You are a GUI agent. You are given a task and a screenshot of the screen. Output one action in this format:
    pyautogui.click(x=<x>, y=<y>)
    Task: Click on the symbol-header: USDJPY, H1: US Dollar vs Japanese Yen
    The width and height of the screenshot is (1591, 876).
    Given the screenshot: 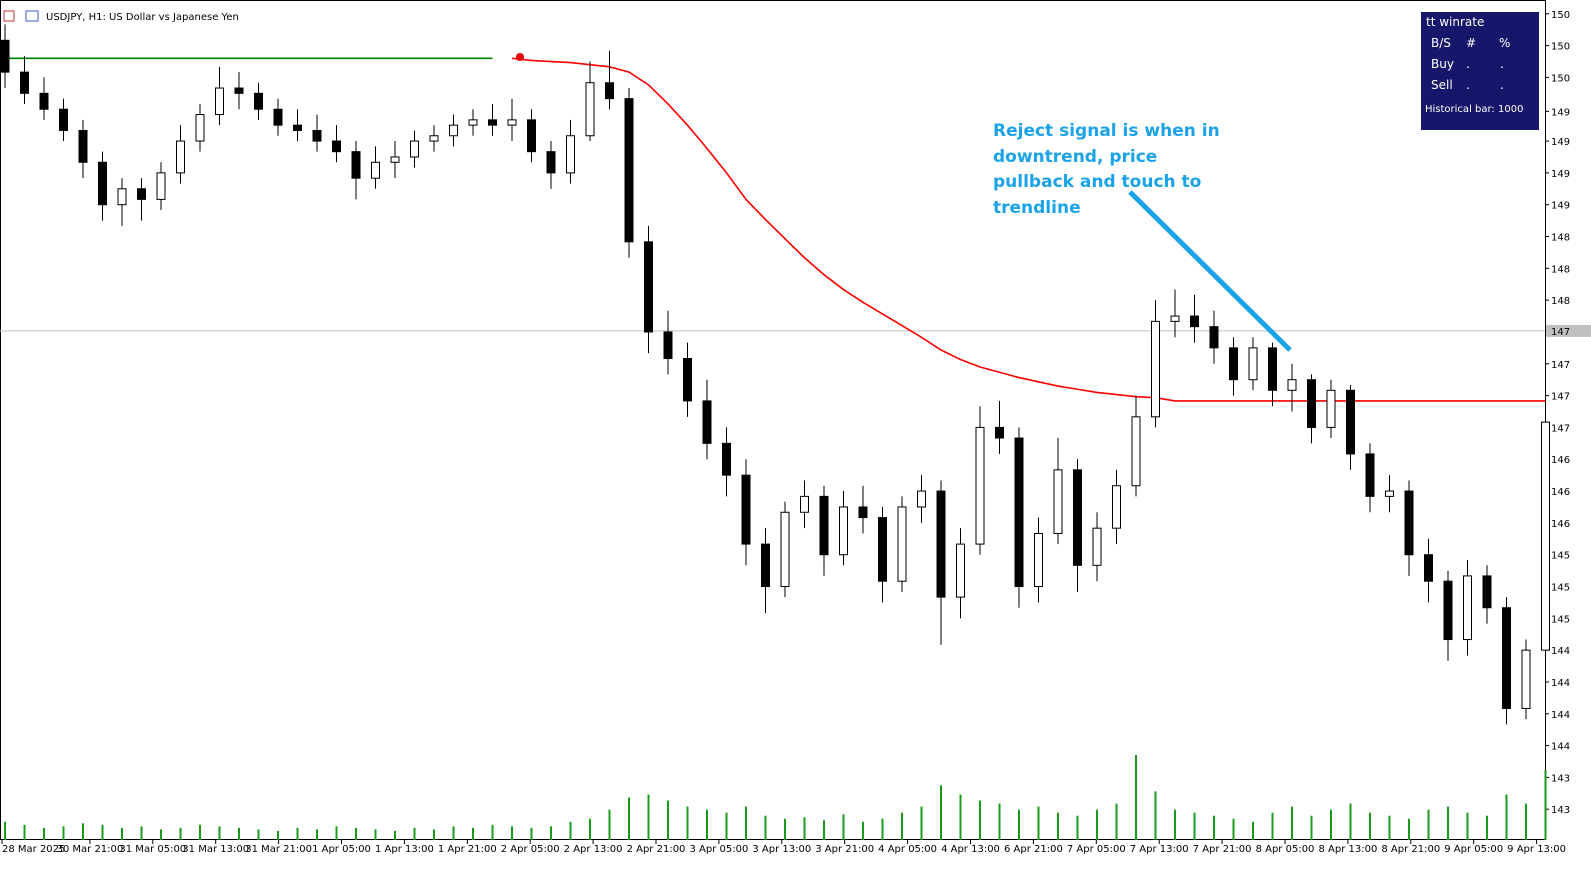 What is the action you would take?
    pyautogui.click(x=142, y=17)
    